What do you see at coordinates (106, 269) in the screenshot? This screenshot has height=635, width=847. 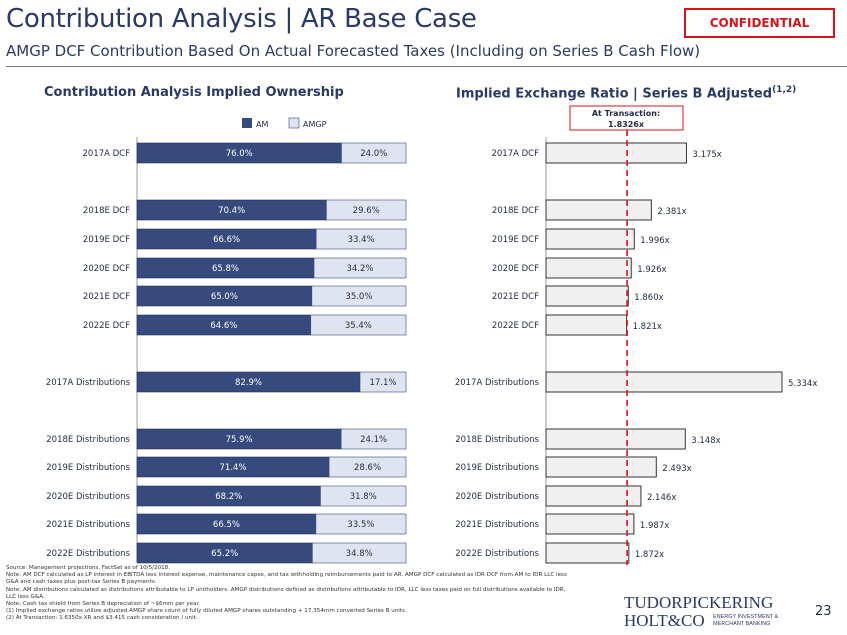 I see `ownership-category-label: 2020E DCF` at bounding box center [106, 269].